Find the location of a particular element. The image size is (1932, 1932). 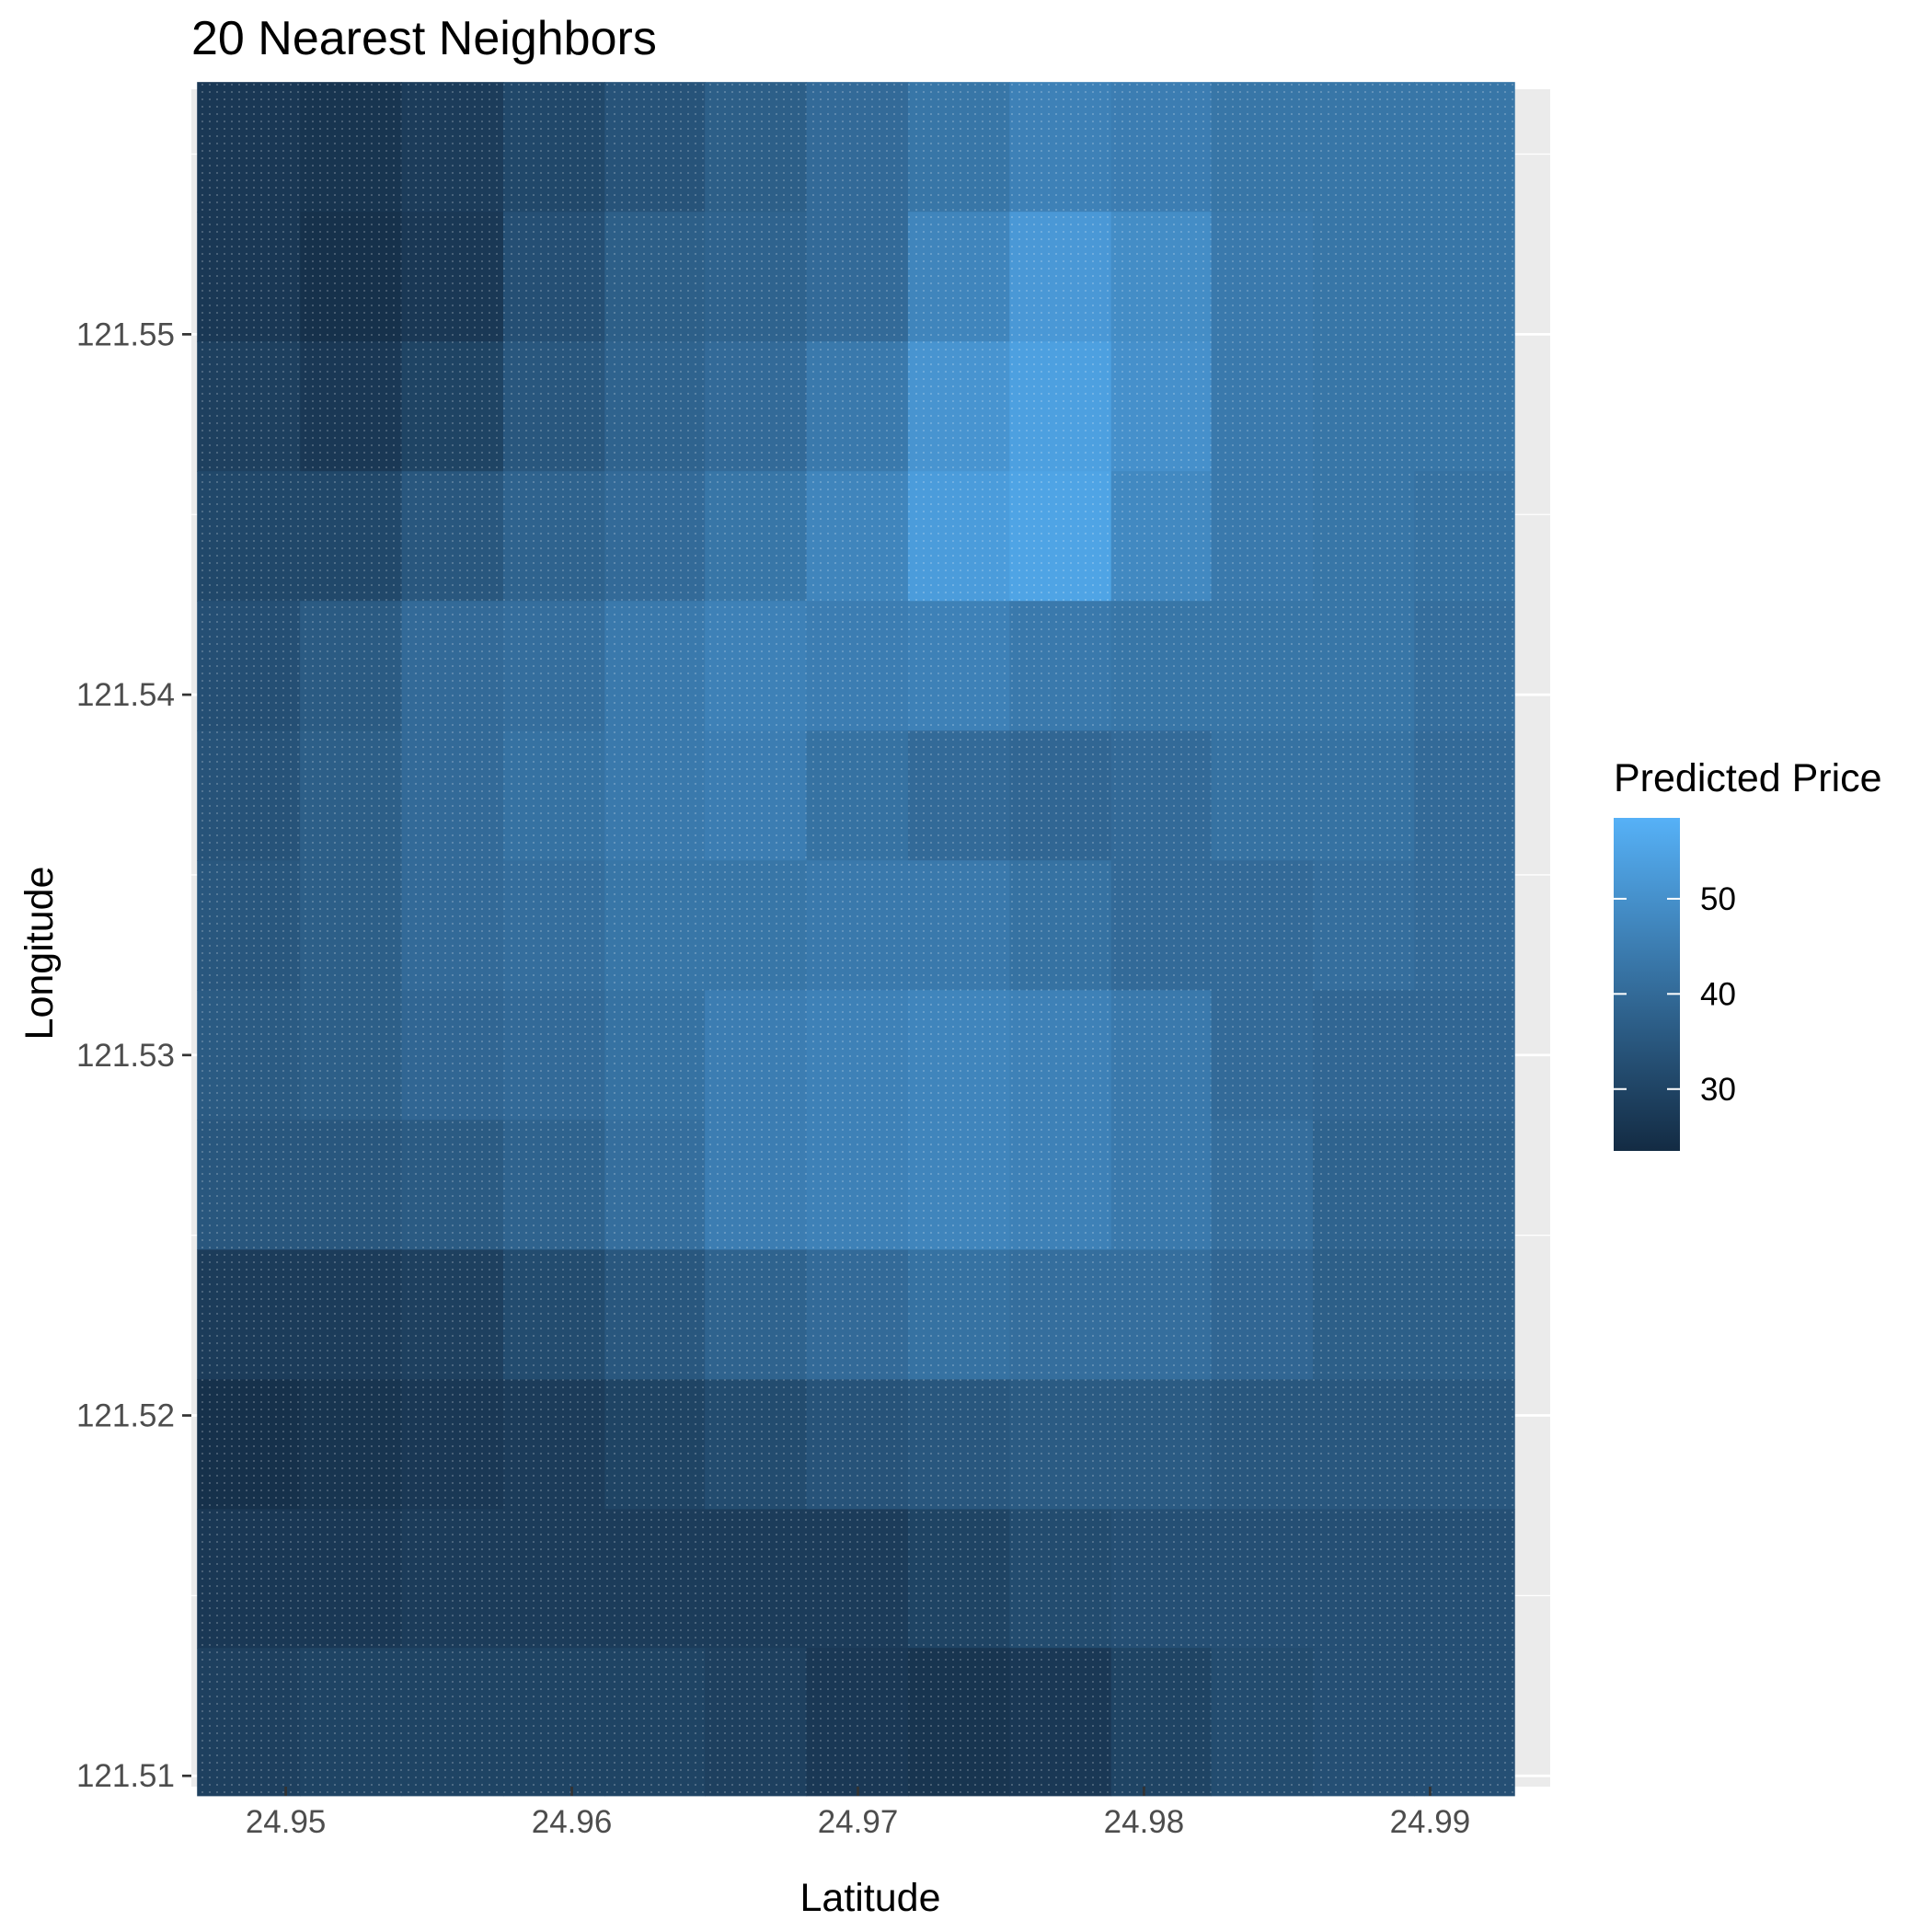

legend: Predicted Price 30 40 50 is located at coordinates (1748, 953).